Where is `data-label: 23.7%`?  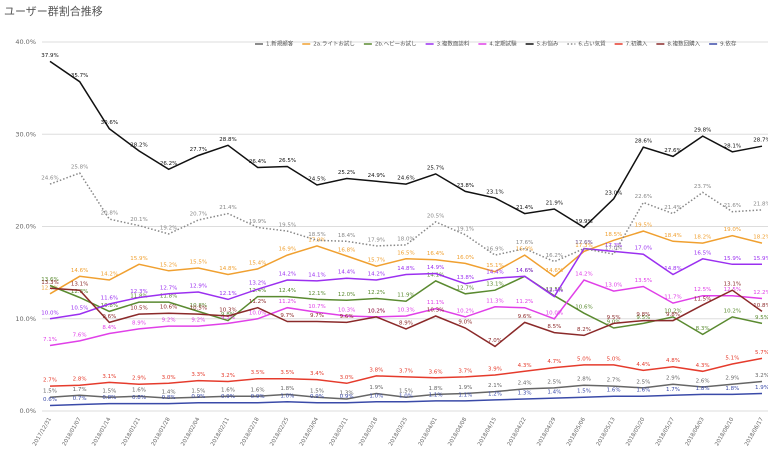
data-label: 23.7% is located at coordinates (702, 187).